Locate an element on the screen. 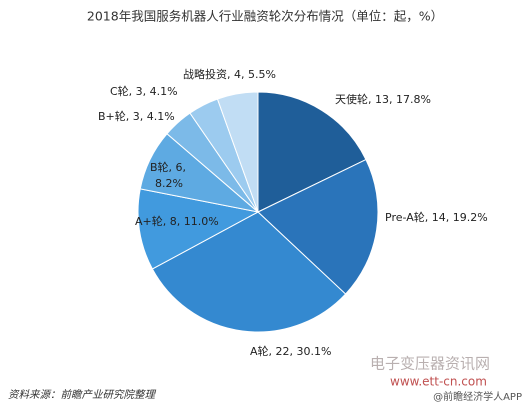 The width and height of the screenshot is (530, 410). chart-title: 2018年我国服务机器人行业融资轮次分布情况（单位：起，%） is located at coordinates (265, 16).